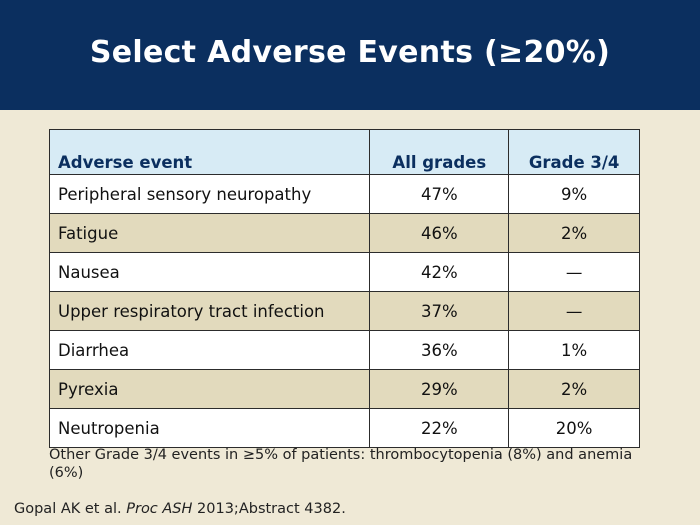  Describe the element at coordinates (574, 194) in the screenshot. I see `grade-3-4-cell: 9%` at that location.